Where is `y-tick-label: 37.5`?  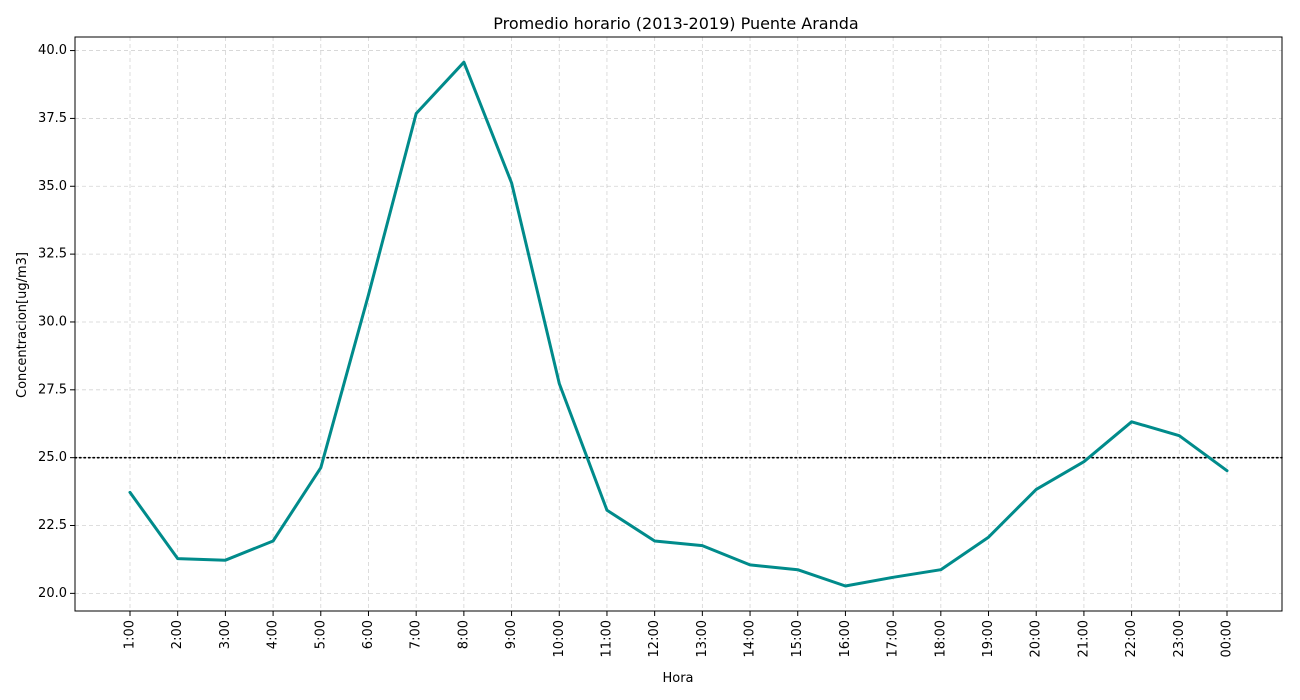 y-tick-label: 37.5 is located at coordinates (52, 118).